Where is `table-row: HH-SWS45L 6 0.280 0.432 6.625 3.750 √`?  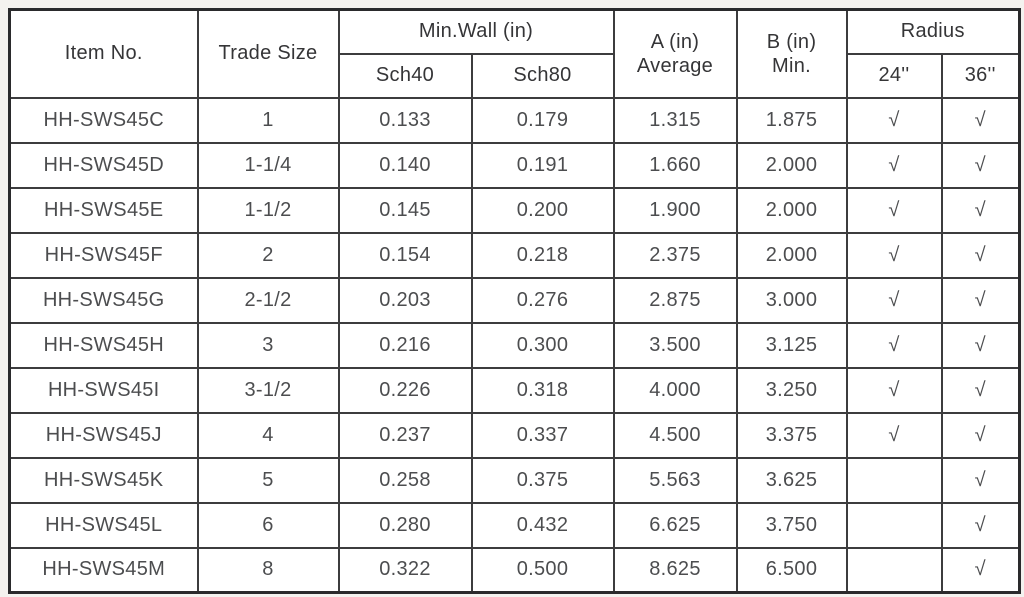 table-row: HH-SWS45L 6 0.280 0.432 6.625 3.750 √ is located at coordinates (514, 525).